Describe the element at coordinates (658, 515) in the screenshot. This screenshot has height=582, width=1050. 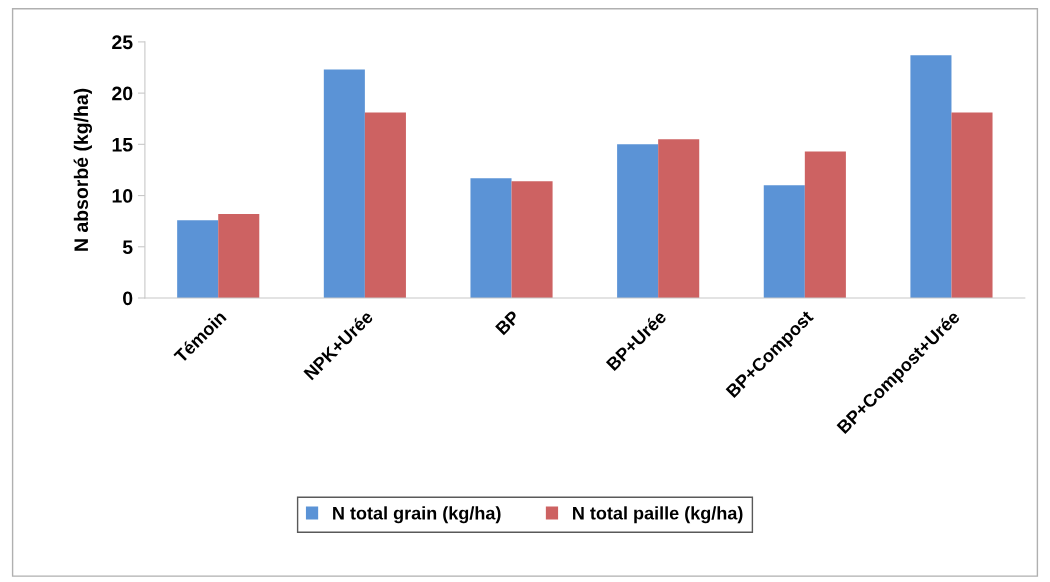
I see `legend-label: N total paille (kg/ha)` at that location.